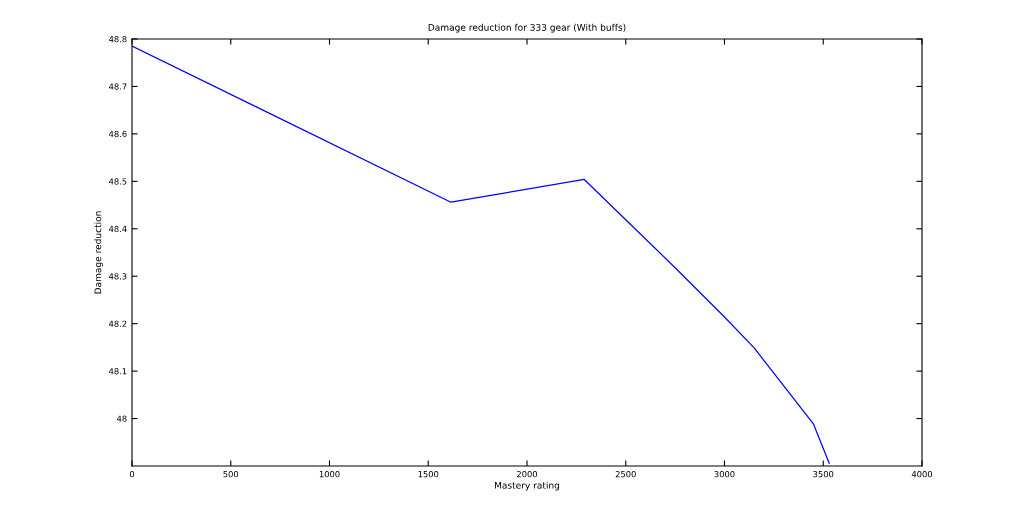 This screenshot has width=1022, height=512. Describe the element at coordinates (99, 252) in the screenshot. I see `y-axis-title: Damage reduction` at that location.